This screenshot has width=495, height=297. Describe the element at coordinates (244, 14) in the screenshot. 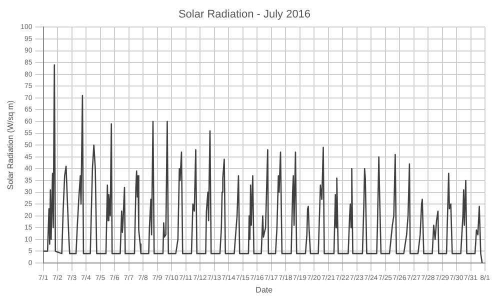

I see `chart-title: Solar Radiation - July 2016` at that location.